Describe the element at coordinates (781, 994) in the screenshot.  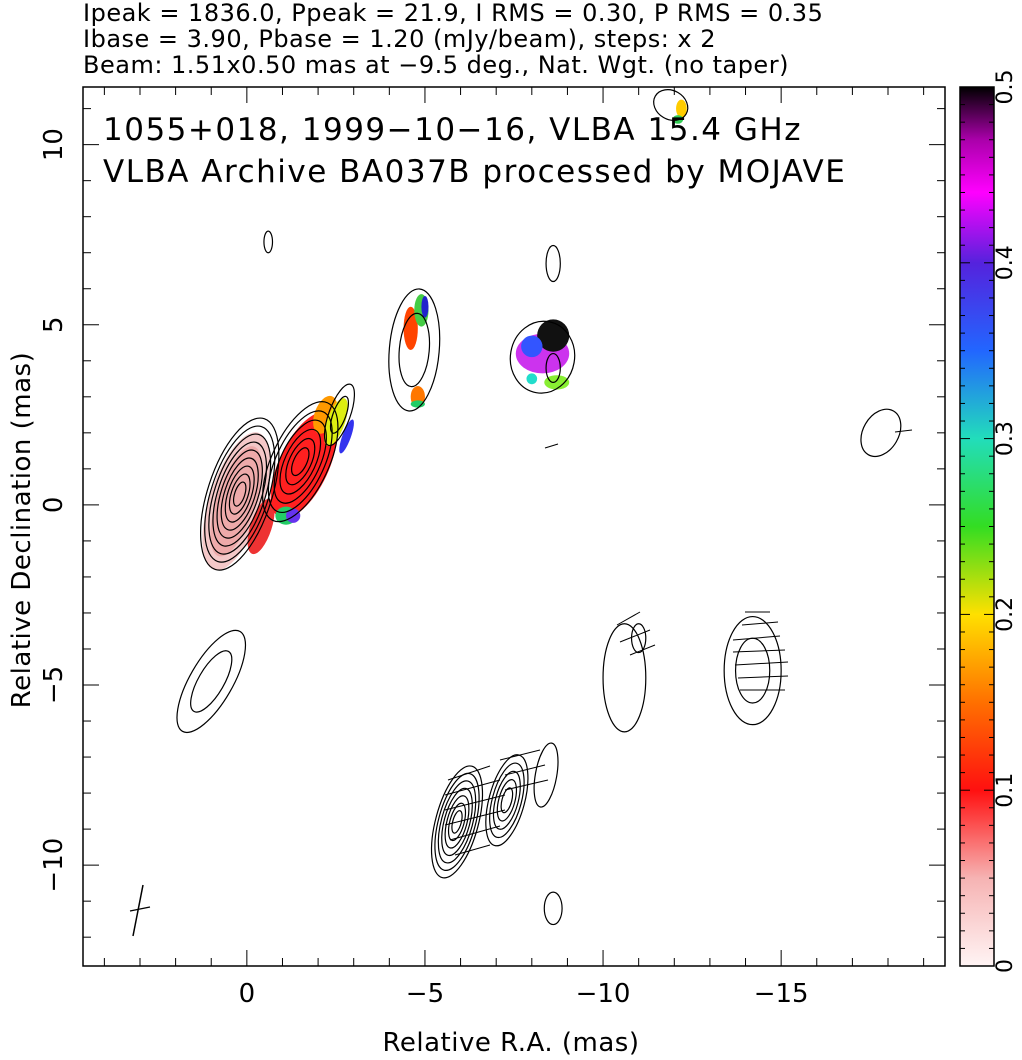
I see `x-tick-label: −15` at that location.